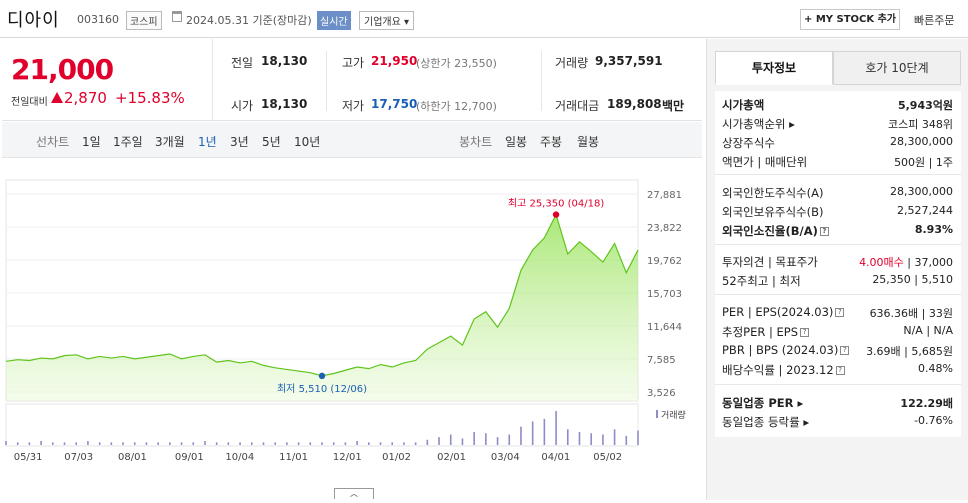  Describe the element at coordinates (934, 20) in the screenshot. I see `quick-order-button: 빠른주문` at that location.